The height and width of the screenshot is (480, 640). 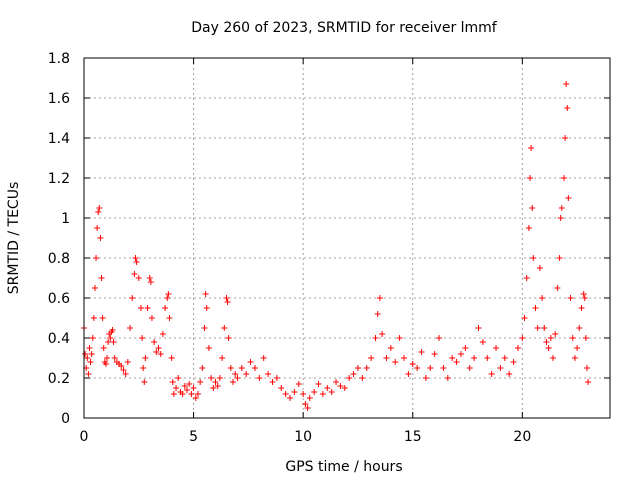 What do you see at coordinates (84, 437) in the screenshot?
I see `x-tick-label: 0` at bounding box center [84, 437].